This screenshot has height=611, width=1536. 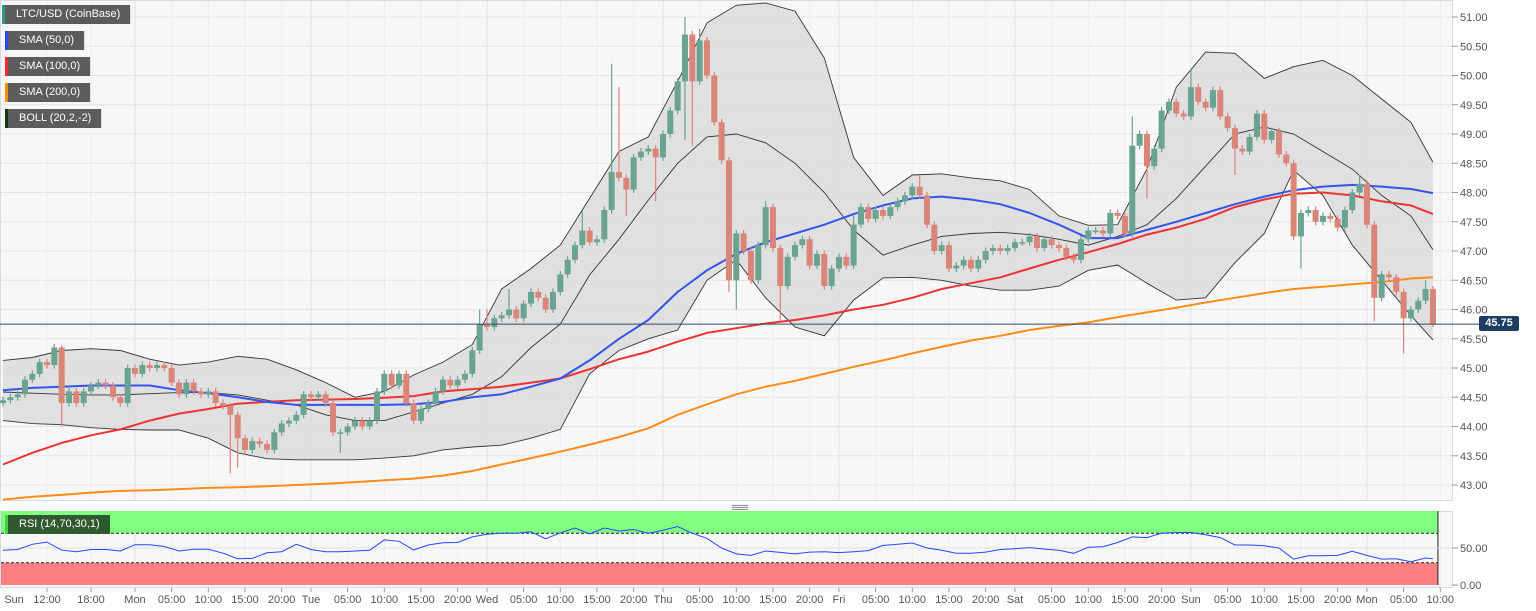 What do you see at coordinates (1474, 398) in the screenshot?
I see `y-tick-label: 44.50` at bounding box center [1474, 398].